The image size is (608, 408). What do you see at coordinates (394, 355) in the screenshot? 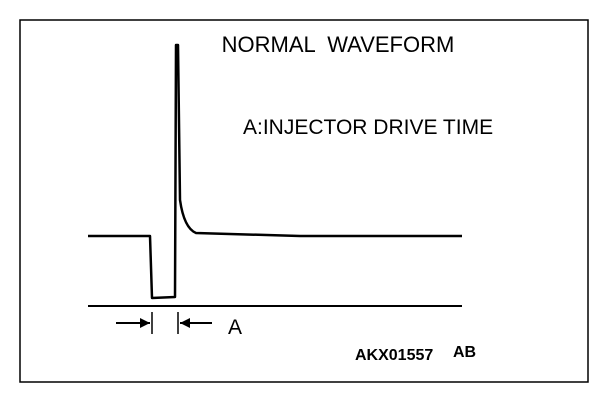
I see `figure-code: AKX01557` at bounding box center [394, 355].